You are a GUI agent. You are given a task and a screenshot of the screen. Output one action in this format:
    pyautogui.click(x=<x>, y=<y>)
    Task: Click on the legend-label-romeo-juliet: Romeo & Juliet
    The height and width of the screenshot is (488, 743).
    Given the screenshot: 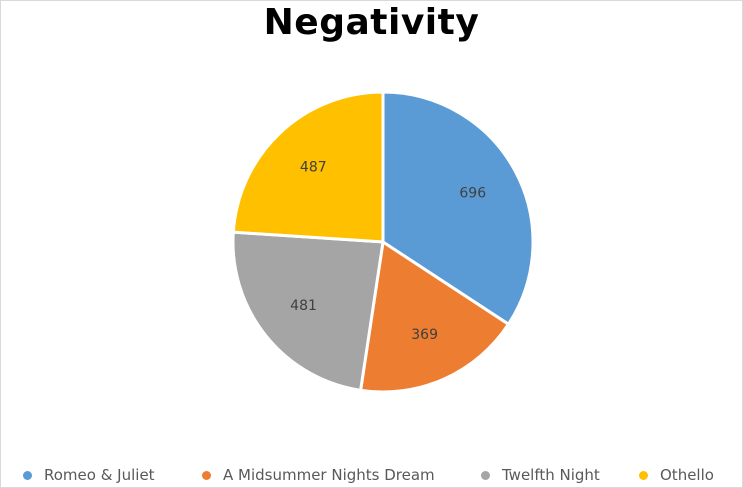 What is the action you would take?
    pyautogui.click(x=99, y=475)
    